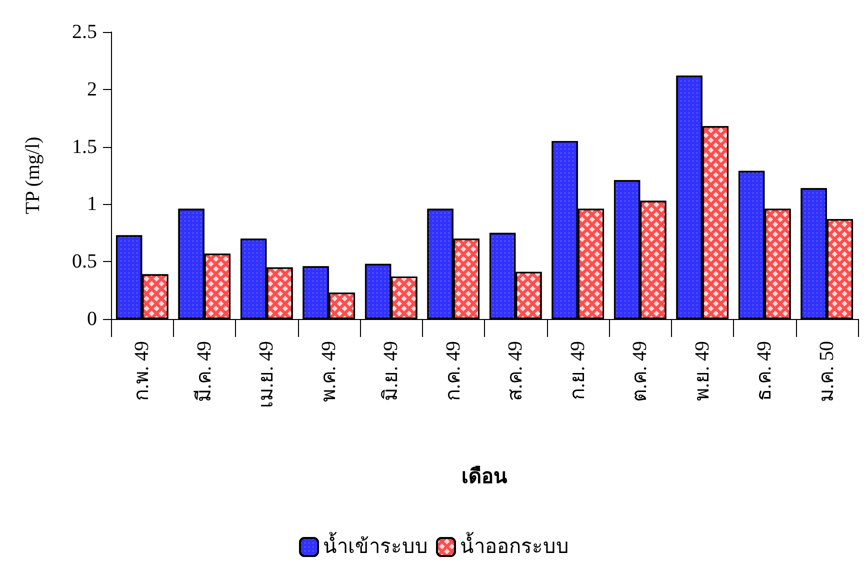  Describe the element at coordinates (827, 371) in the screenshot. I see `x-tick-label: ม.ค. 50` at that location.